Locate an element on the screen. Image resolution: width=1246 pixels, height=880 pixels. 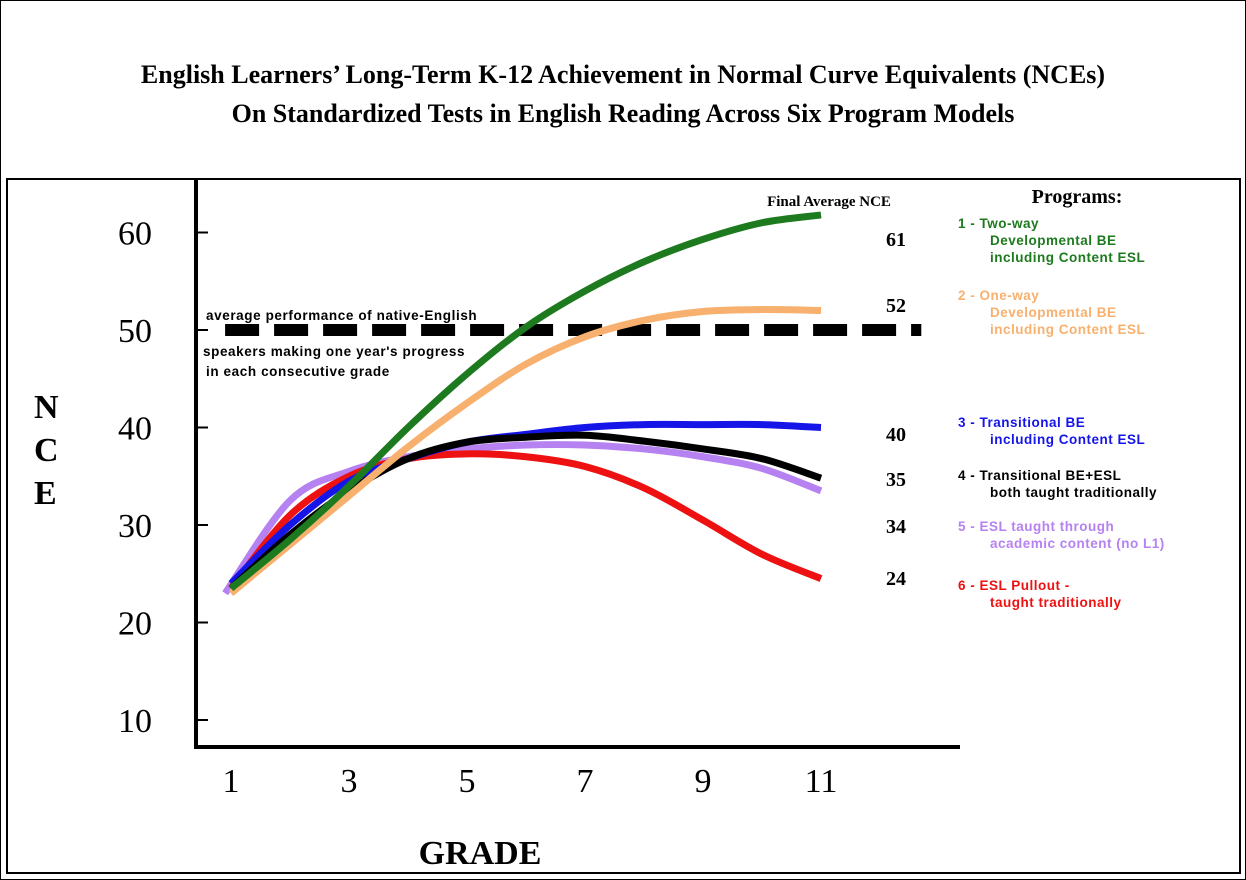
legend-entry-5: academic content (no L1) is located at coordinates (1077, 543).